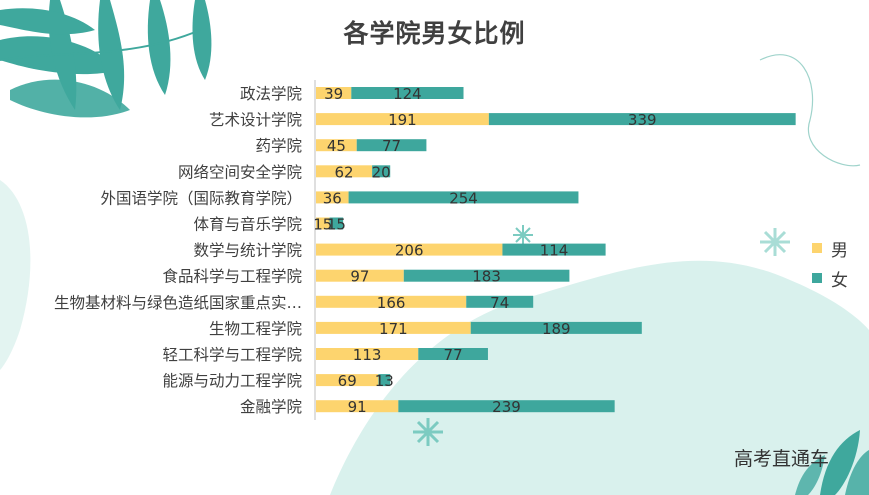 The height and width of the screenshot is (495, 869). What do you see at coordinates (817, 248) in the screenshot?
I see `legend-swatch-male` at bounding box center [817, 248].